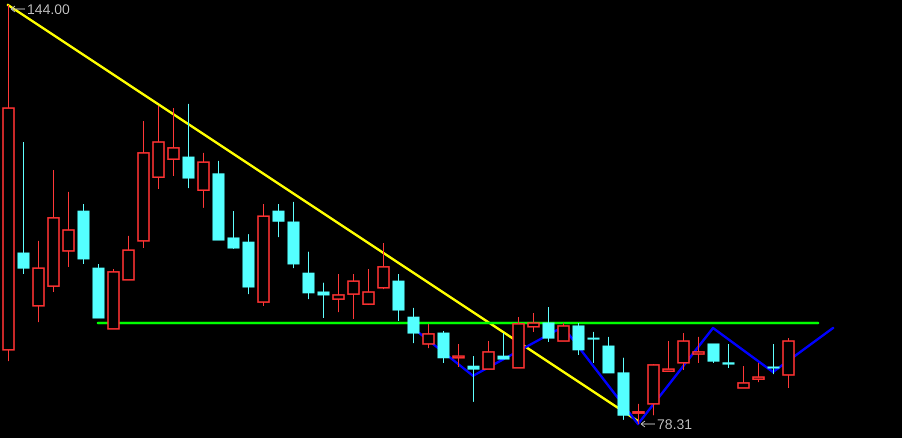 This screenshot has height=438, width=902. Describe the element at coordinates (674, 424) in the screenshot. I see `annotation: 78.31` at that location.